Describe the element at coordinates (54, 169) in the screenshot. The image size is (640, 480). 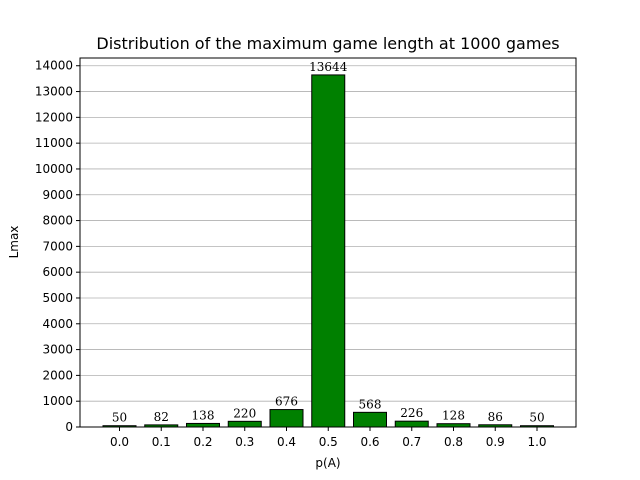
I see `y-tick-label: 10000` at that location.